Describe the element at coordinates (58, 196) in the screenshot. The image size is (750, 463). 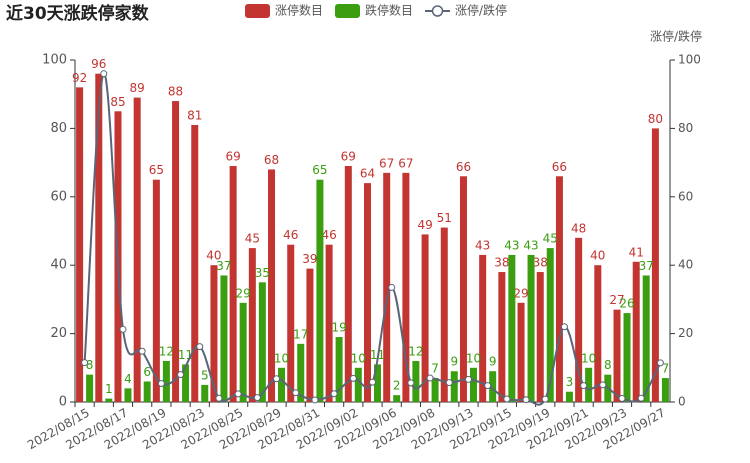
I see `y-tick-label: 60` at that location.